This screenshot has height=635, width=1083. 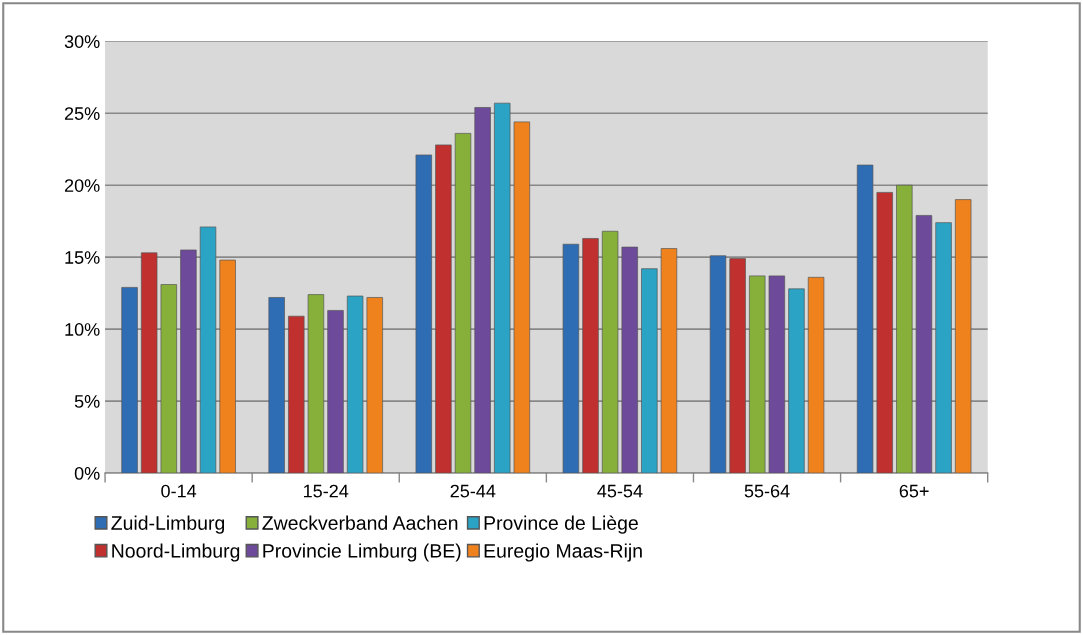 What do you see at coordinates (179, 491) in the screenshot?
I see `x-tick-label: 0-14` at bounding box center [179, 491].